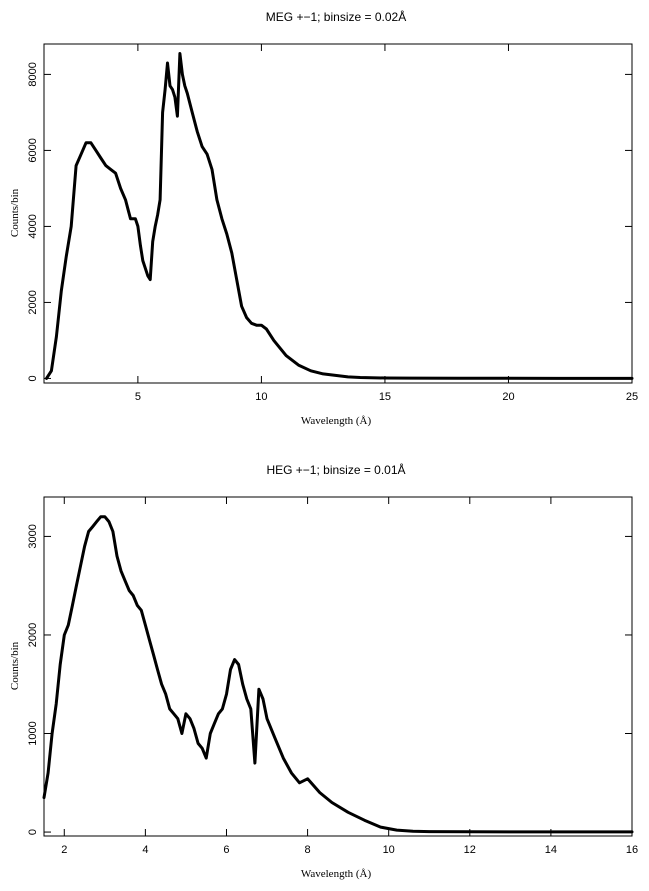 This screenshot has width=649, height=891. What do you see at coordinates (64, 850) in the screenshot?
I see `heg-x-tick-label: 2` at bounding box center [64, 850].